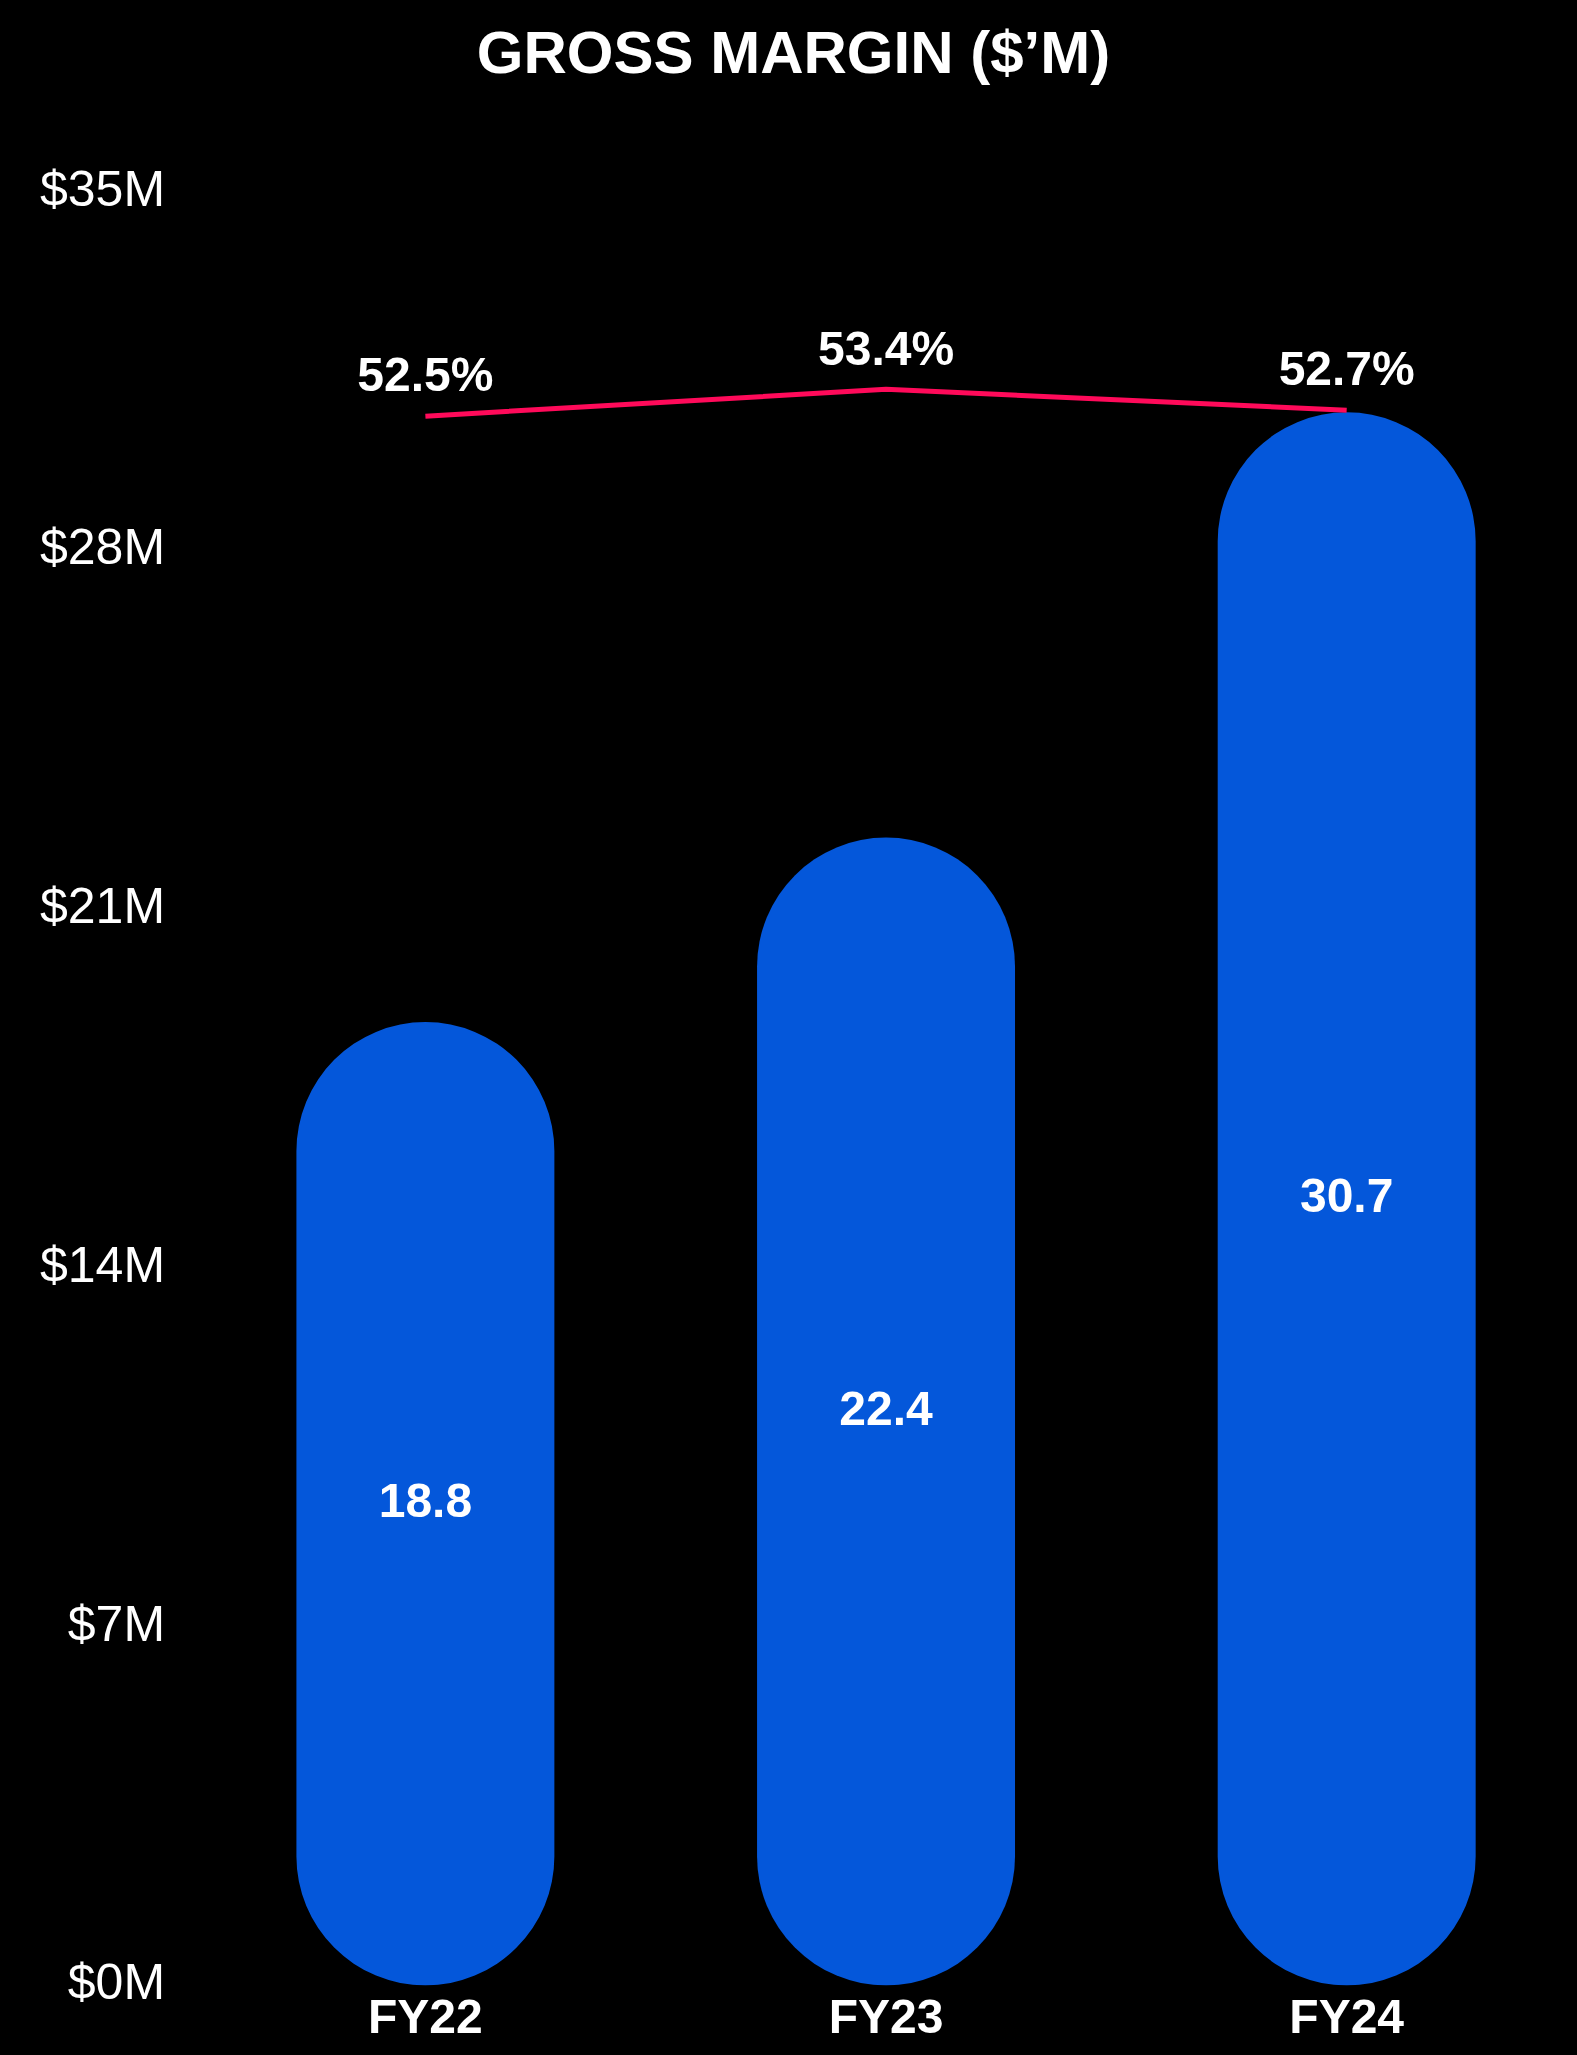 The width and height of the screenshot is (1577, 2055). What do you see at coordinates (103, 1264) in the screenshot?
I see `y-tick-label: $14M` at bounding box center [103, 1264].